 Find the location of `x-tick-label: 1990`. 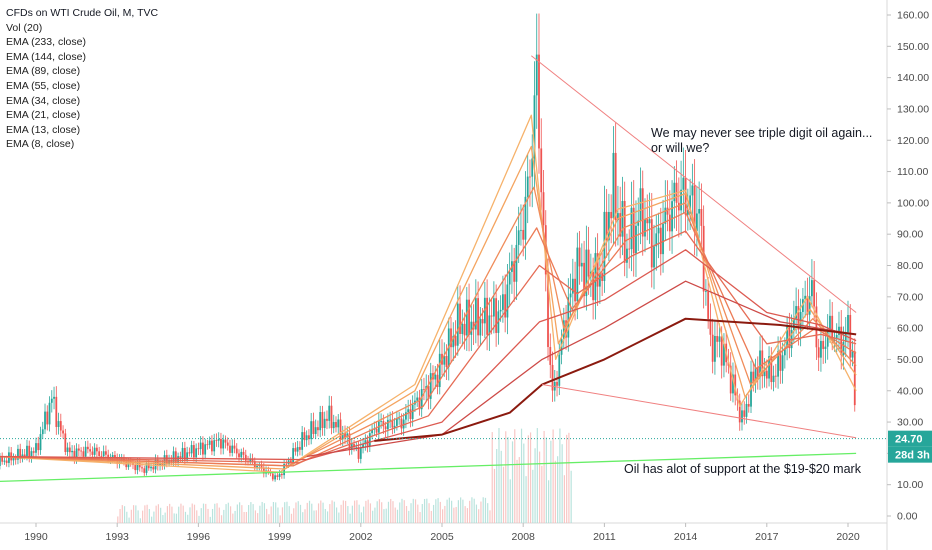

x-tick-label: 1990 is located at coordinates (36, 537).